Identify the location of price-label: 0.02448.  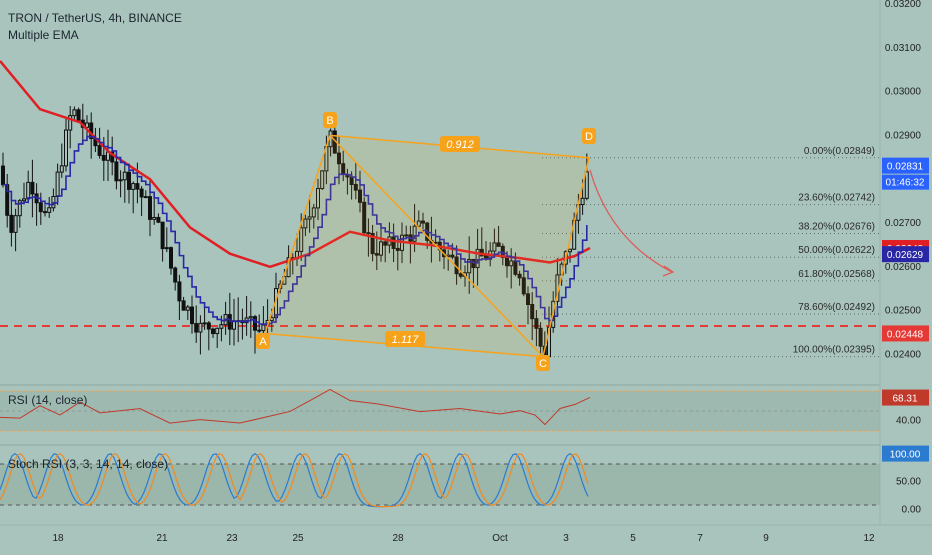
(905, 333).